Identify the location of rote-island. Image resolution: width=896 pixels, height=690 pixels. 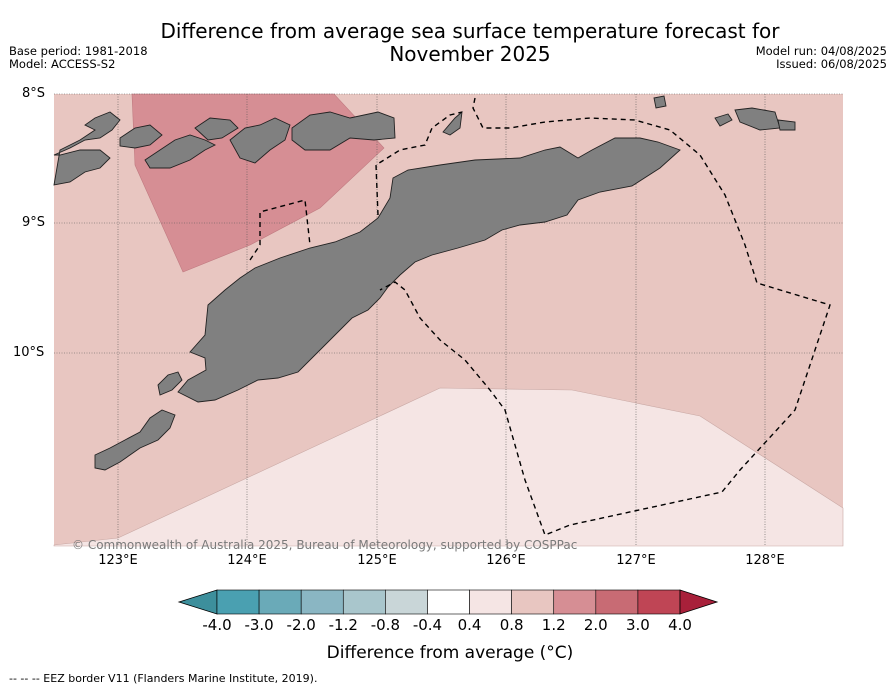
(135, 440).